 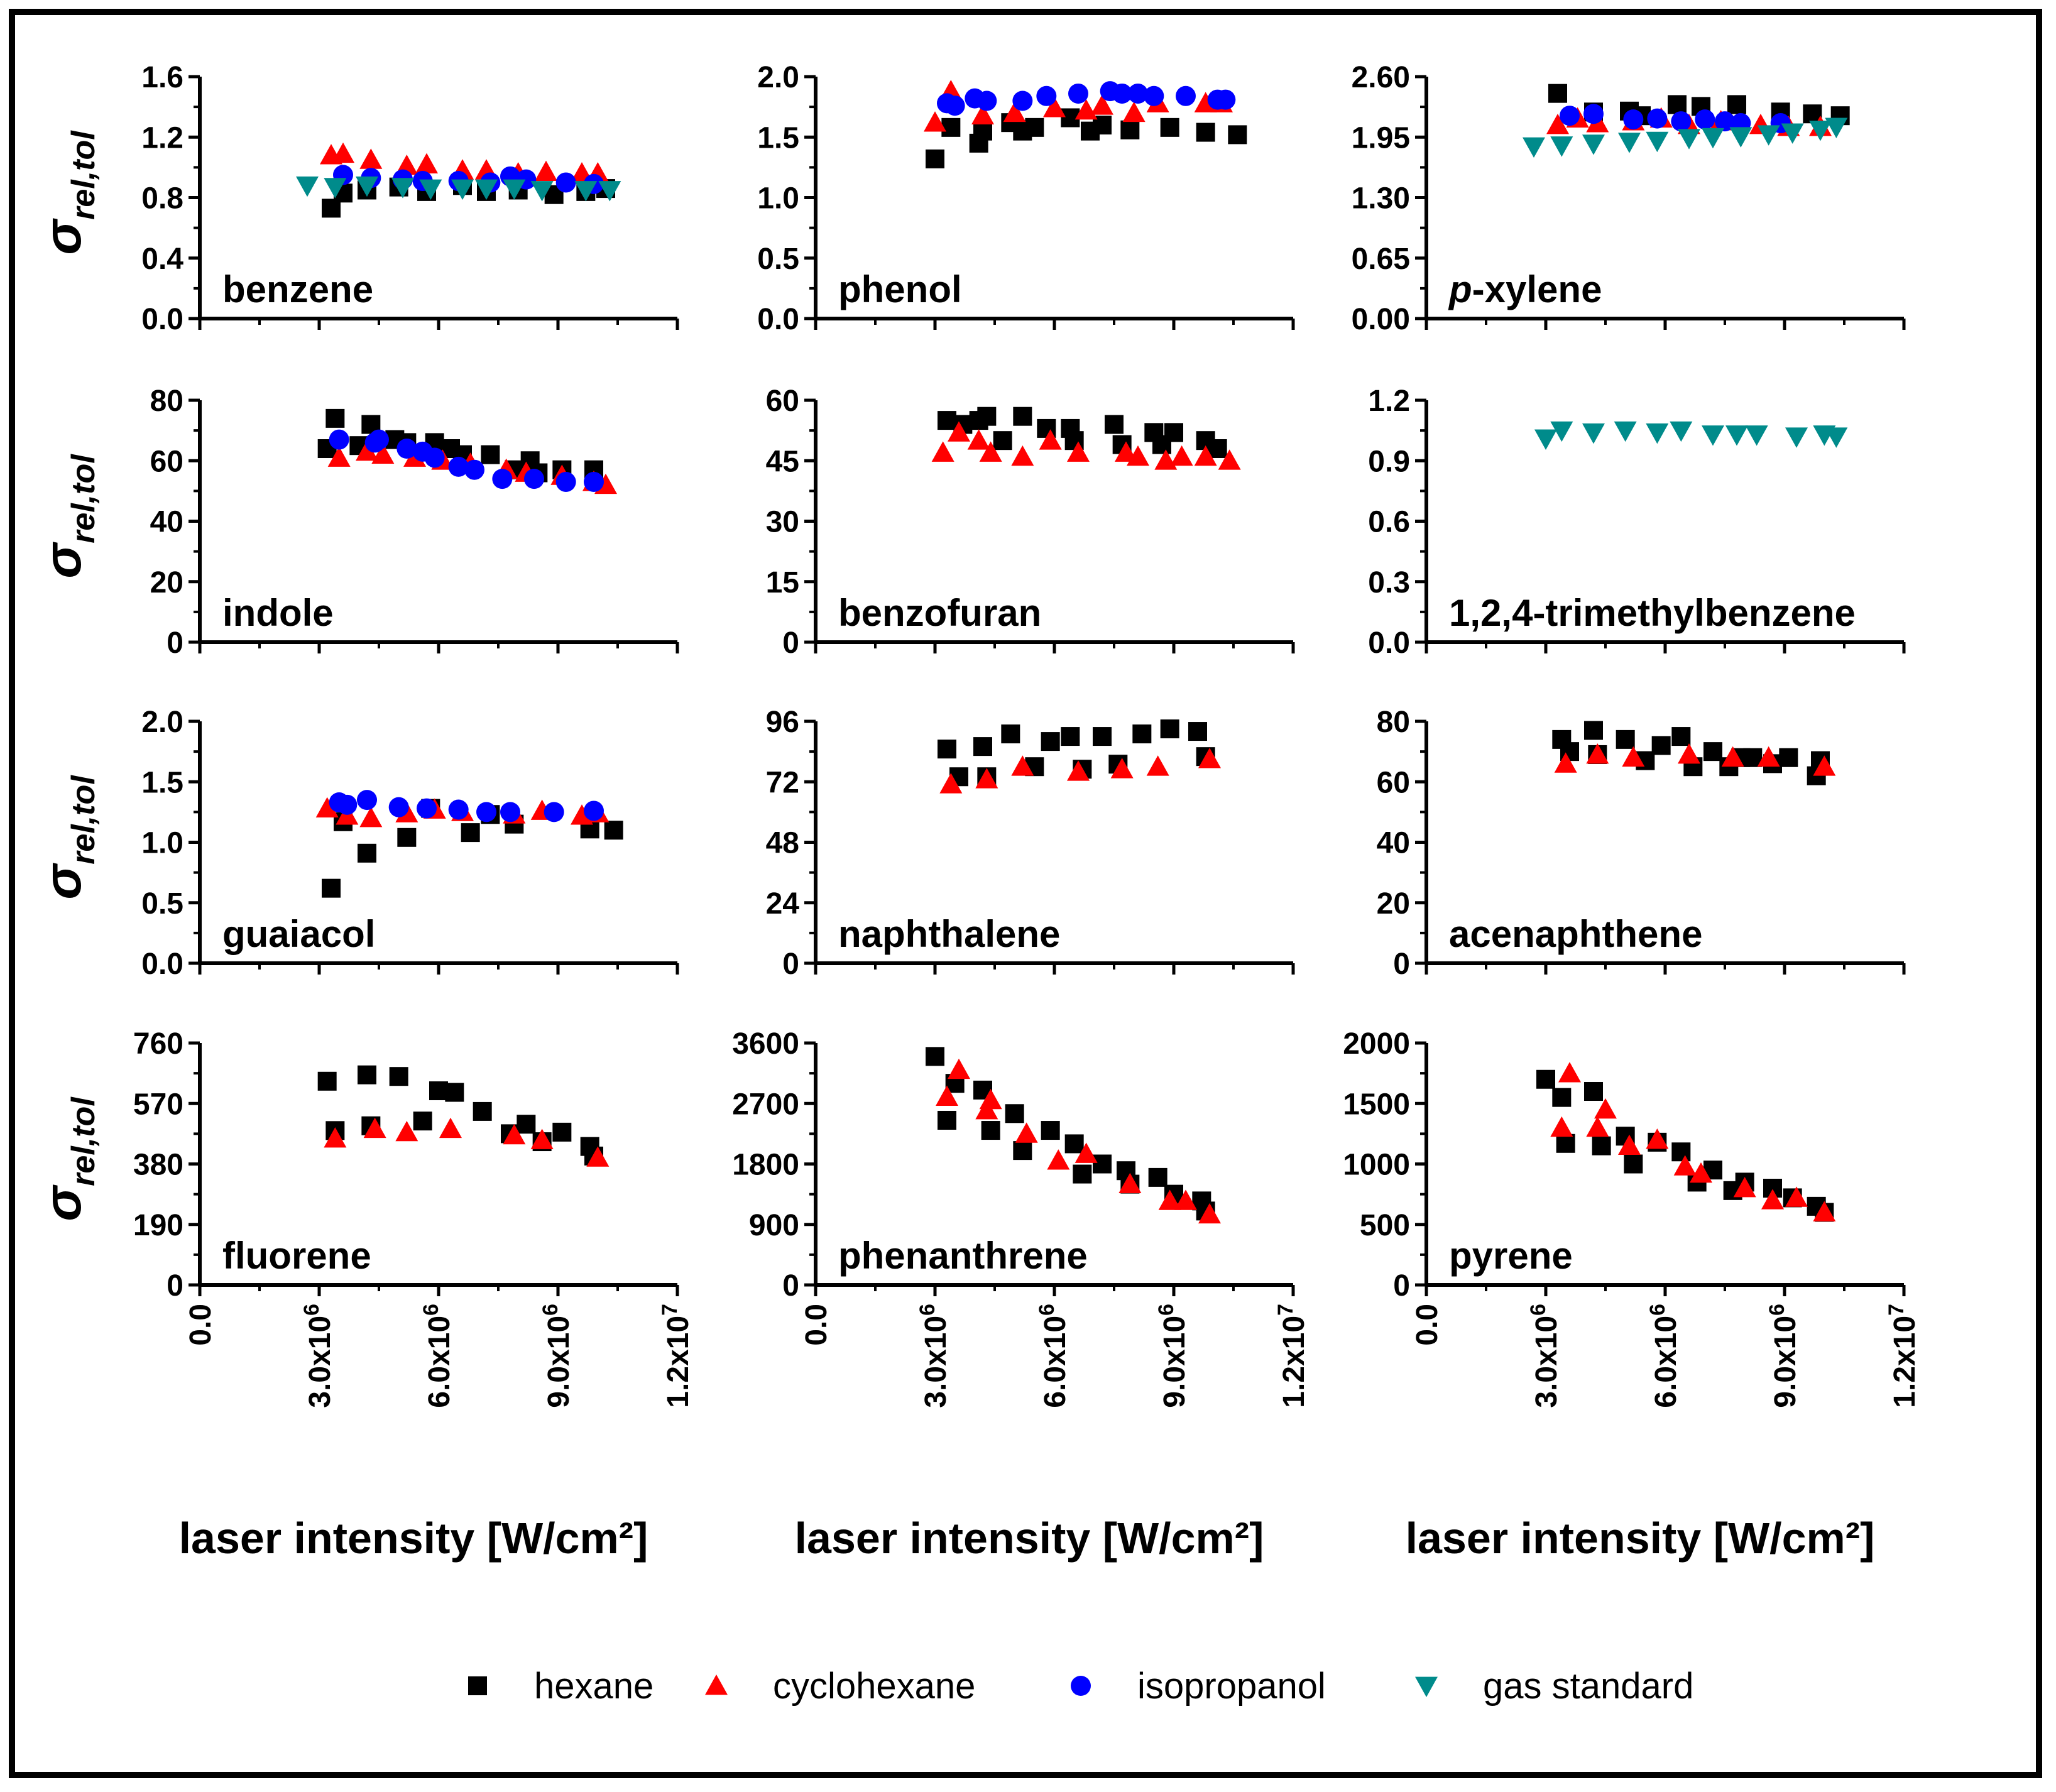 What do you see at coordinates (716, 1685) in the screenshot?
I see `legend-marker-triangle-up` at bounding box center [716, 1685].